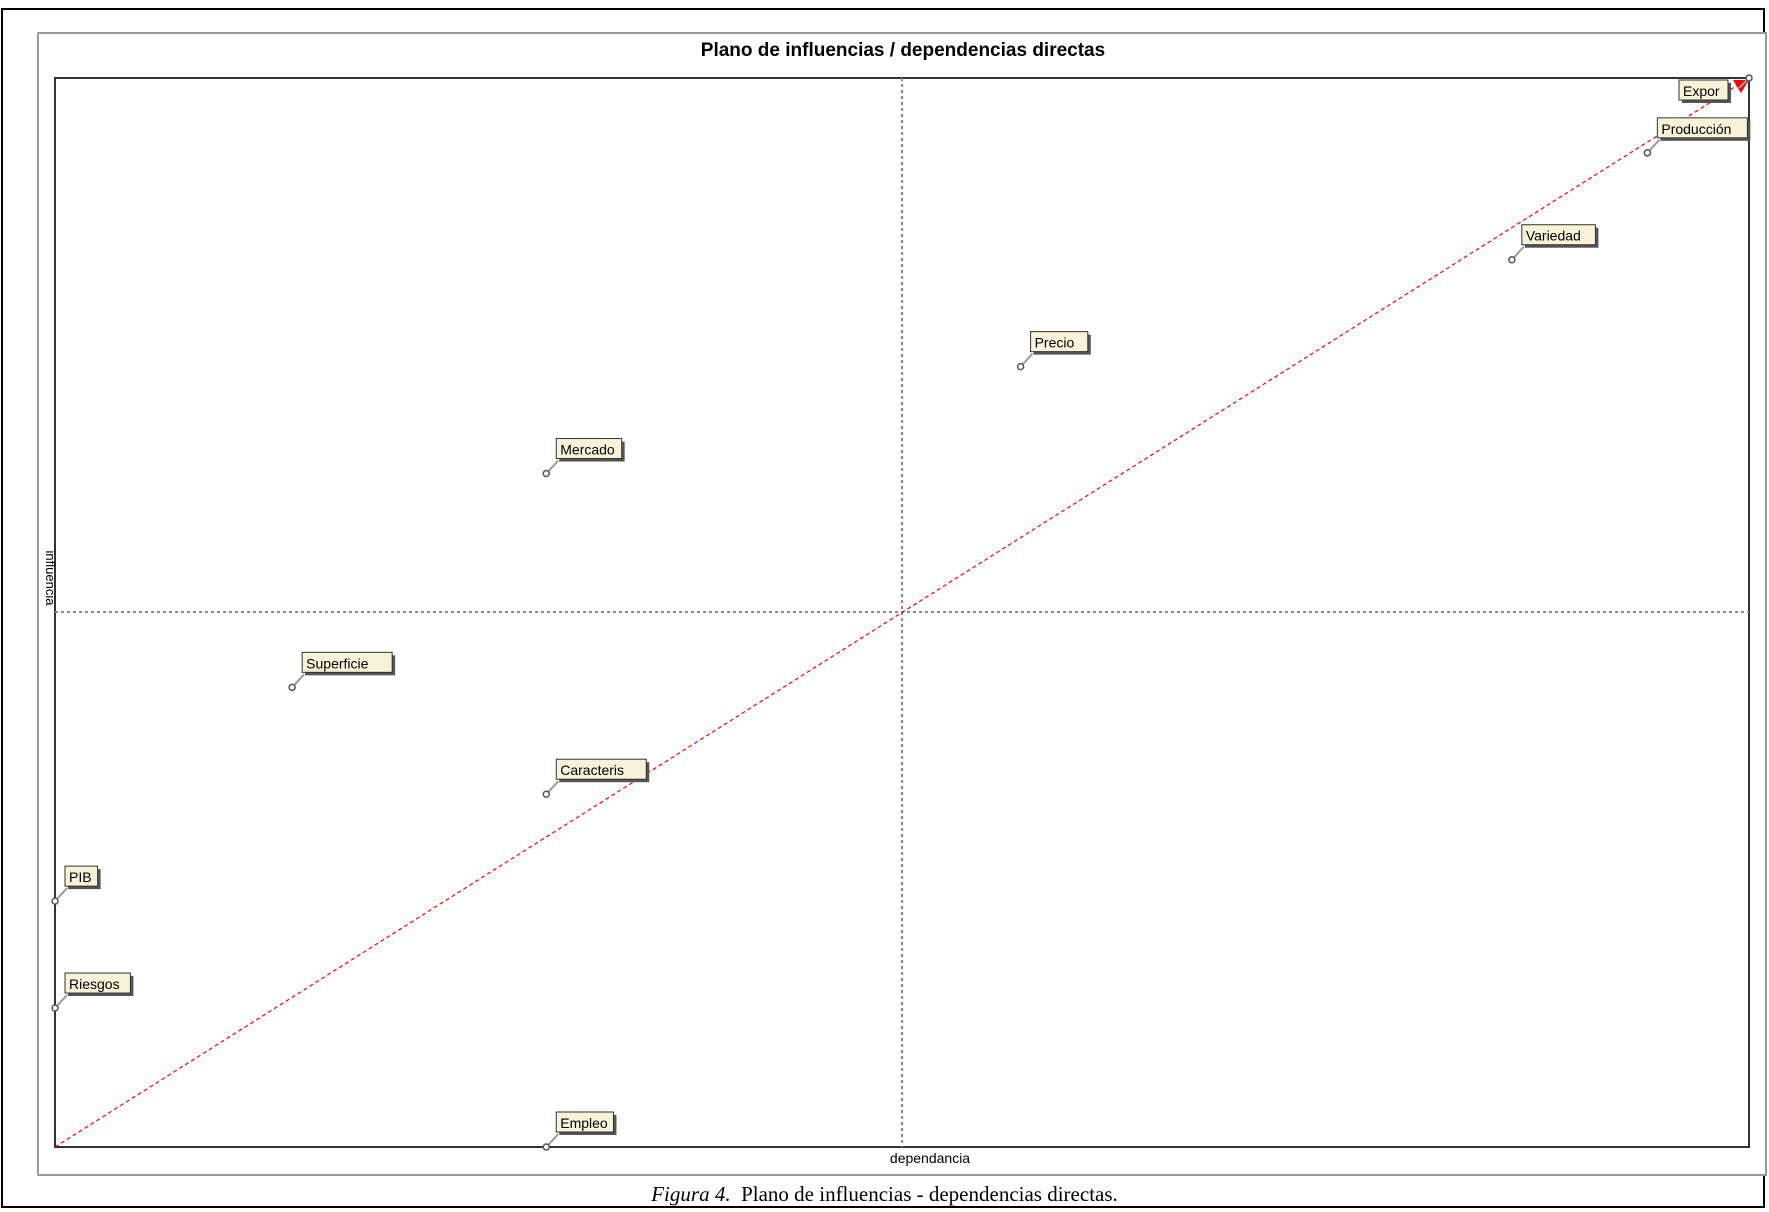 This screenshot has width=1769, height=1212. I want to click on point-label-superficie: Superficie, so click(337, 663).